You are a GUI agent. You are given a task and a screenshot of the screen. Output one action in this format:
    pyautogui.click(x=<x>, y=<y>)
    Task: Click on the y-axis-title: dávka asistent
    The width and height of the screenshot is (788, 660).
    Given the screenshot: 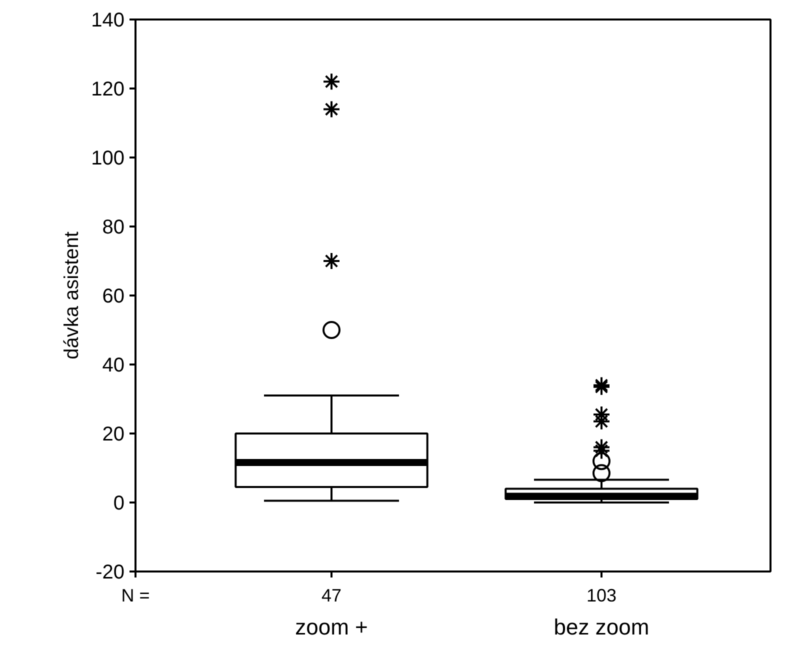 What is the action you would take?
    pyautogui.click(x=72, y=295)
    